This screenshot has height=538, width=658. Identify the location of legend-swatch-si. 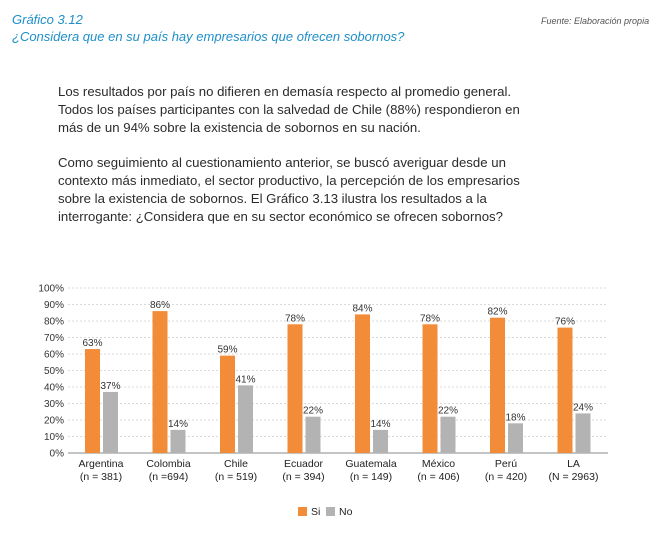
(302, 511).